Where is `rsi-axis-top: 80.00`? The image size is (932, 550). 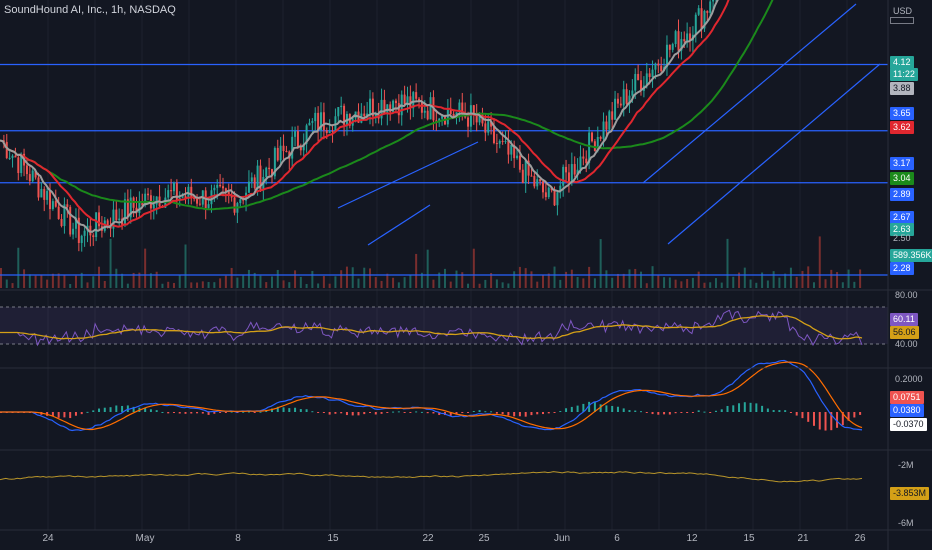
rsi-axis-top: 80.00 is located at coordinates (906, 295).